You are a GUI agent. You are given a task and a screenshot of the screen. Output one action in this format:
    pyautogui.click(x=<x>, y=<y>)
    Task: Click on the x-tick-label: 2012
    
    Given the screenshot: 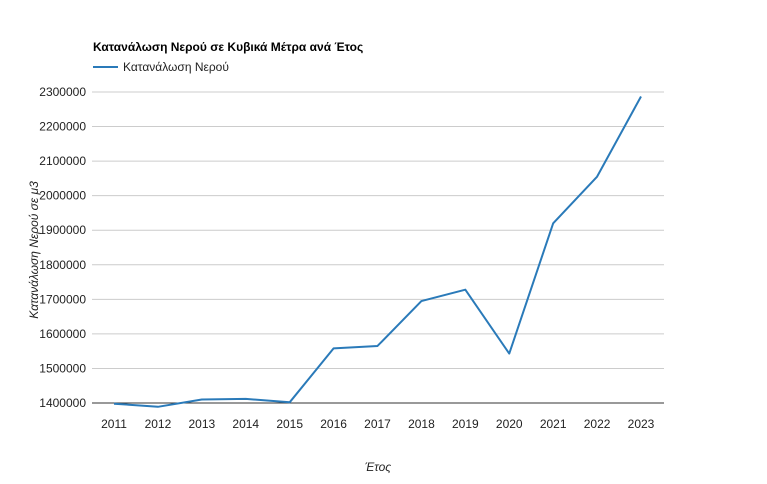 What is the action you would take?
    pyautogui.click(x=158, y=424)
    